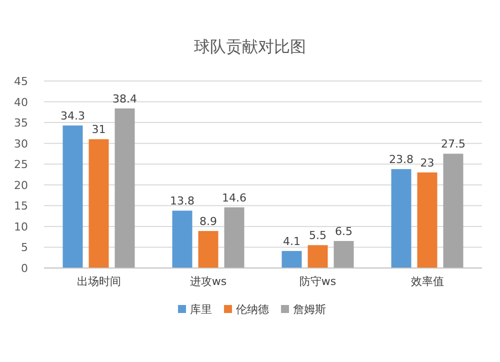 The width and height of the screenshot is (500, 362). What do you see at coordinates (401, 159) in the screenshot?
I see `data-label: 23.8` at bounding box center [401, 159].